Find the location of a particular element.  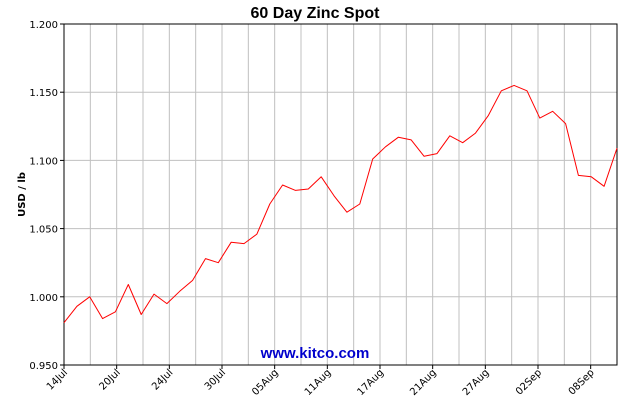

x-tick-label: 30Jul is located at coordinates (215, 379).